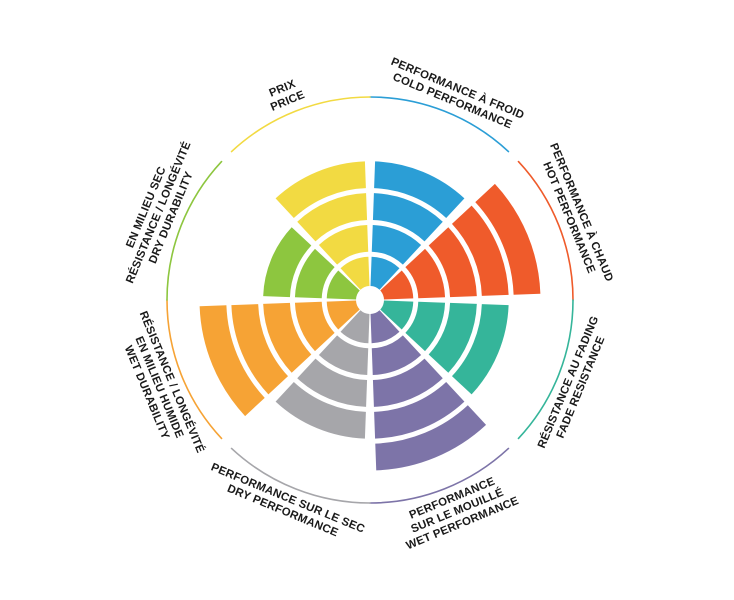 The image size is (734, 600). I want to click on axis-label-line: PERFORMANCE SUR LE SEC, so click(287, 499).